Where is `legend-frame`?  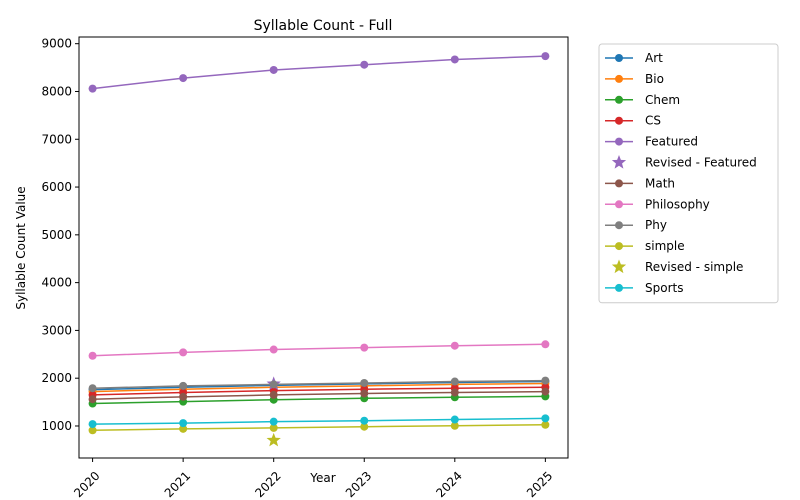
legend-frame is located at coordinates (688, 173).